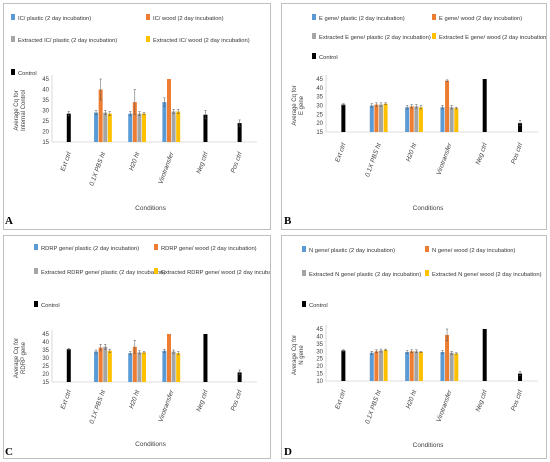  What do you see at coordinates (135, 161) in the screenshot?
I see `x-tick-label-a-2: H20 ht` at bounding box center [135, 161].